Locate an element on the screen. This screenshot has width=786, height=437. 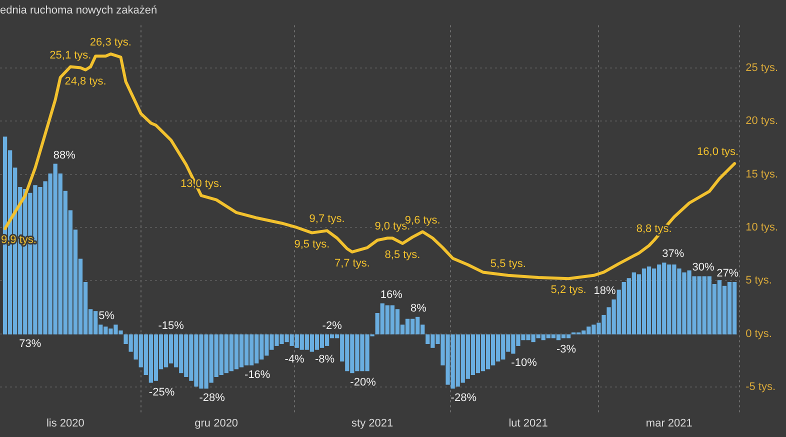
y-tick-label: 0 tys. is located at coordinates (759, 334).